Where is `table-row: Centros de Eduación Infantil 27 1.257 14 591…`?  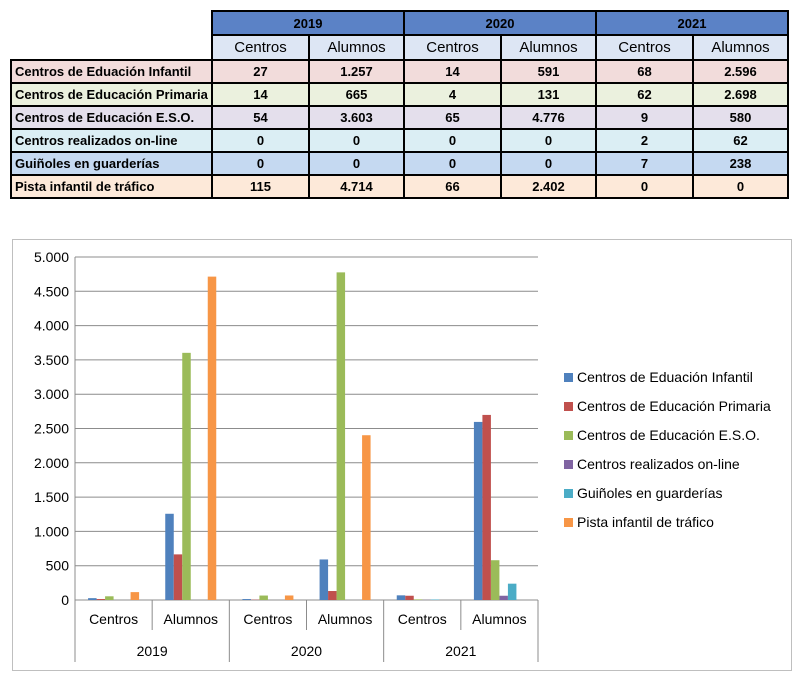
table-row: Centros de Eduación Infantil 27 1.257 14 591… is located at coordinates (399, 71).